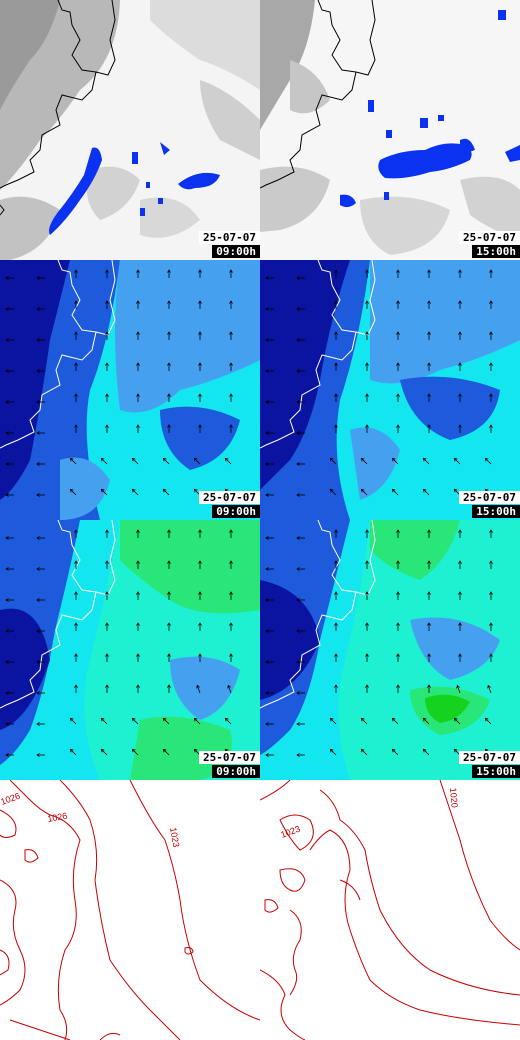 Image resolution: width=520 pixels, height=1040 pixels. I want to click on panel-time: 15:00h, so click(496, 511).